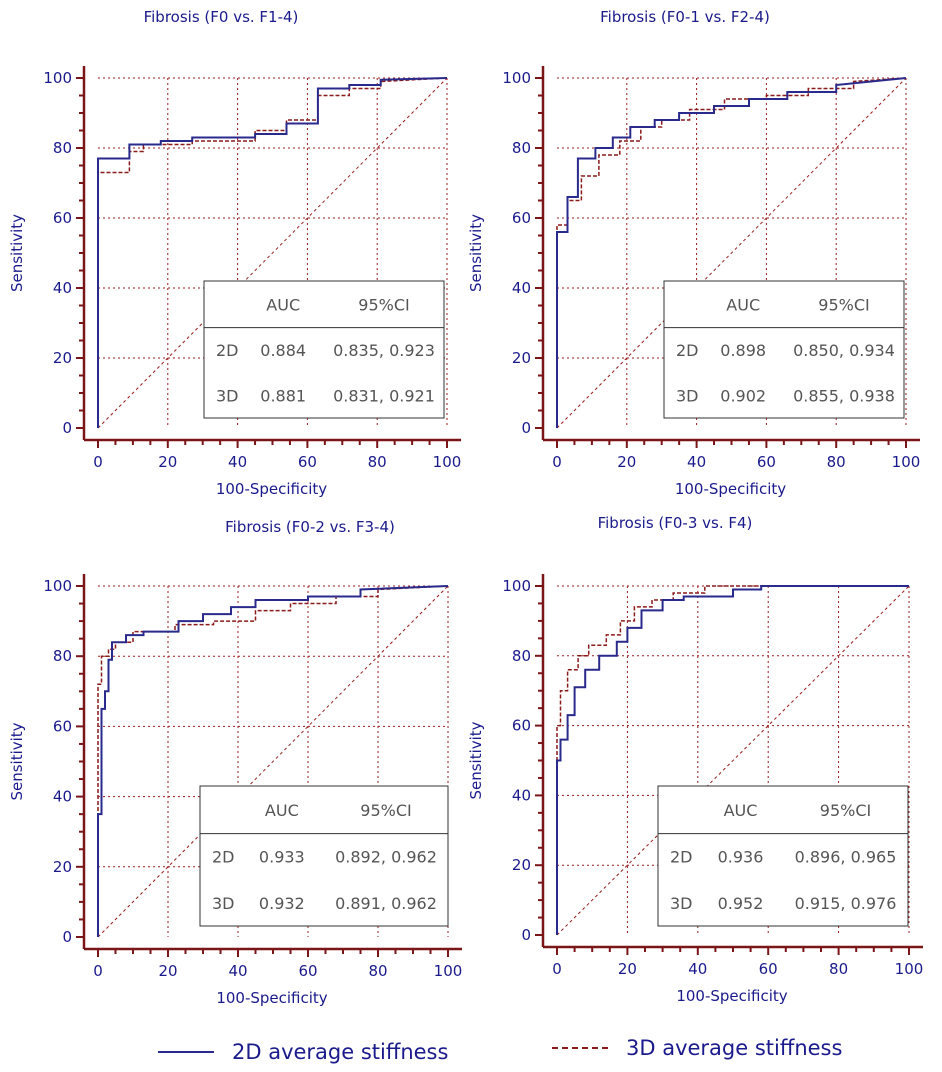  What do you see at coordinates (282, 903) in the screenshot?
I see `auc-table-cell: 0.932` at bounding box center [282, 903].